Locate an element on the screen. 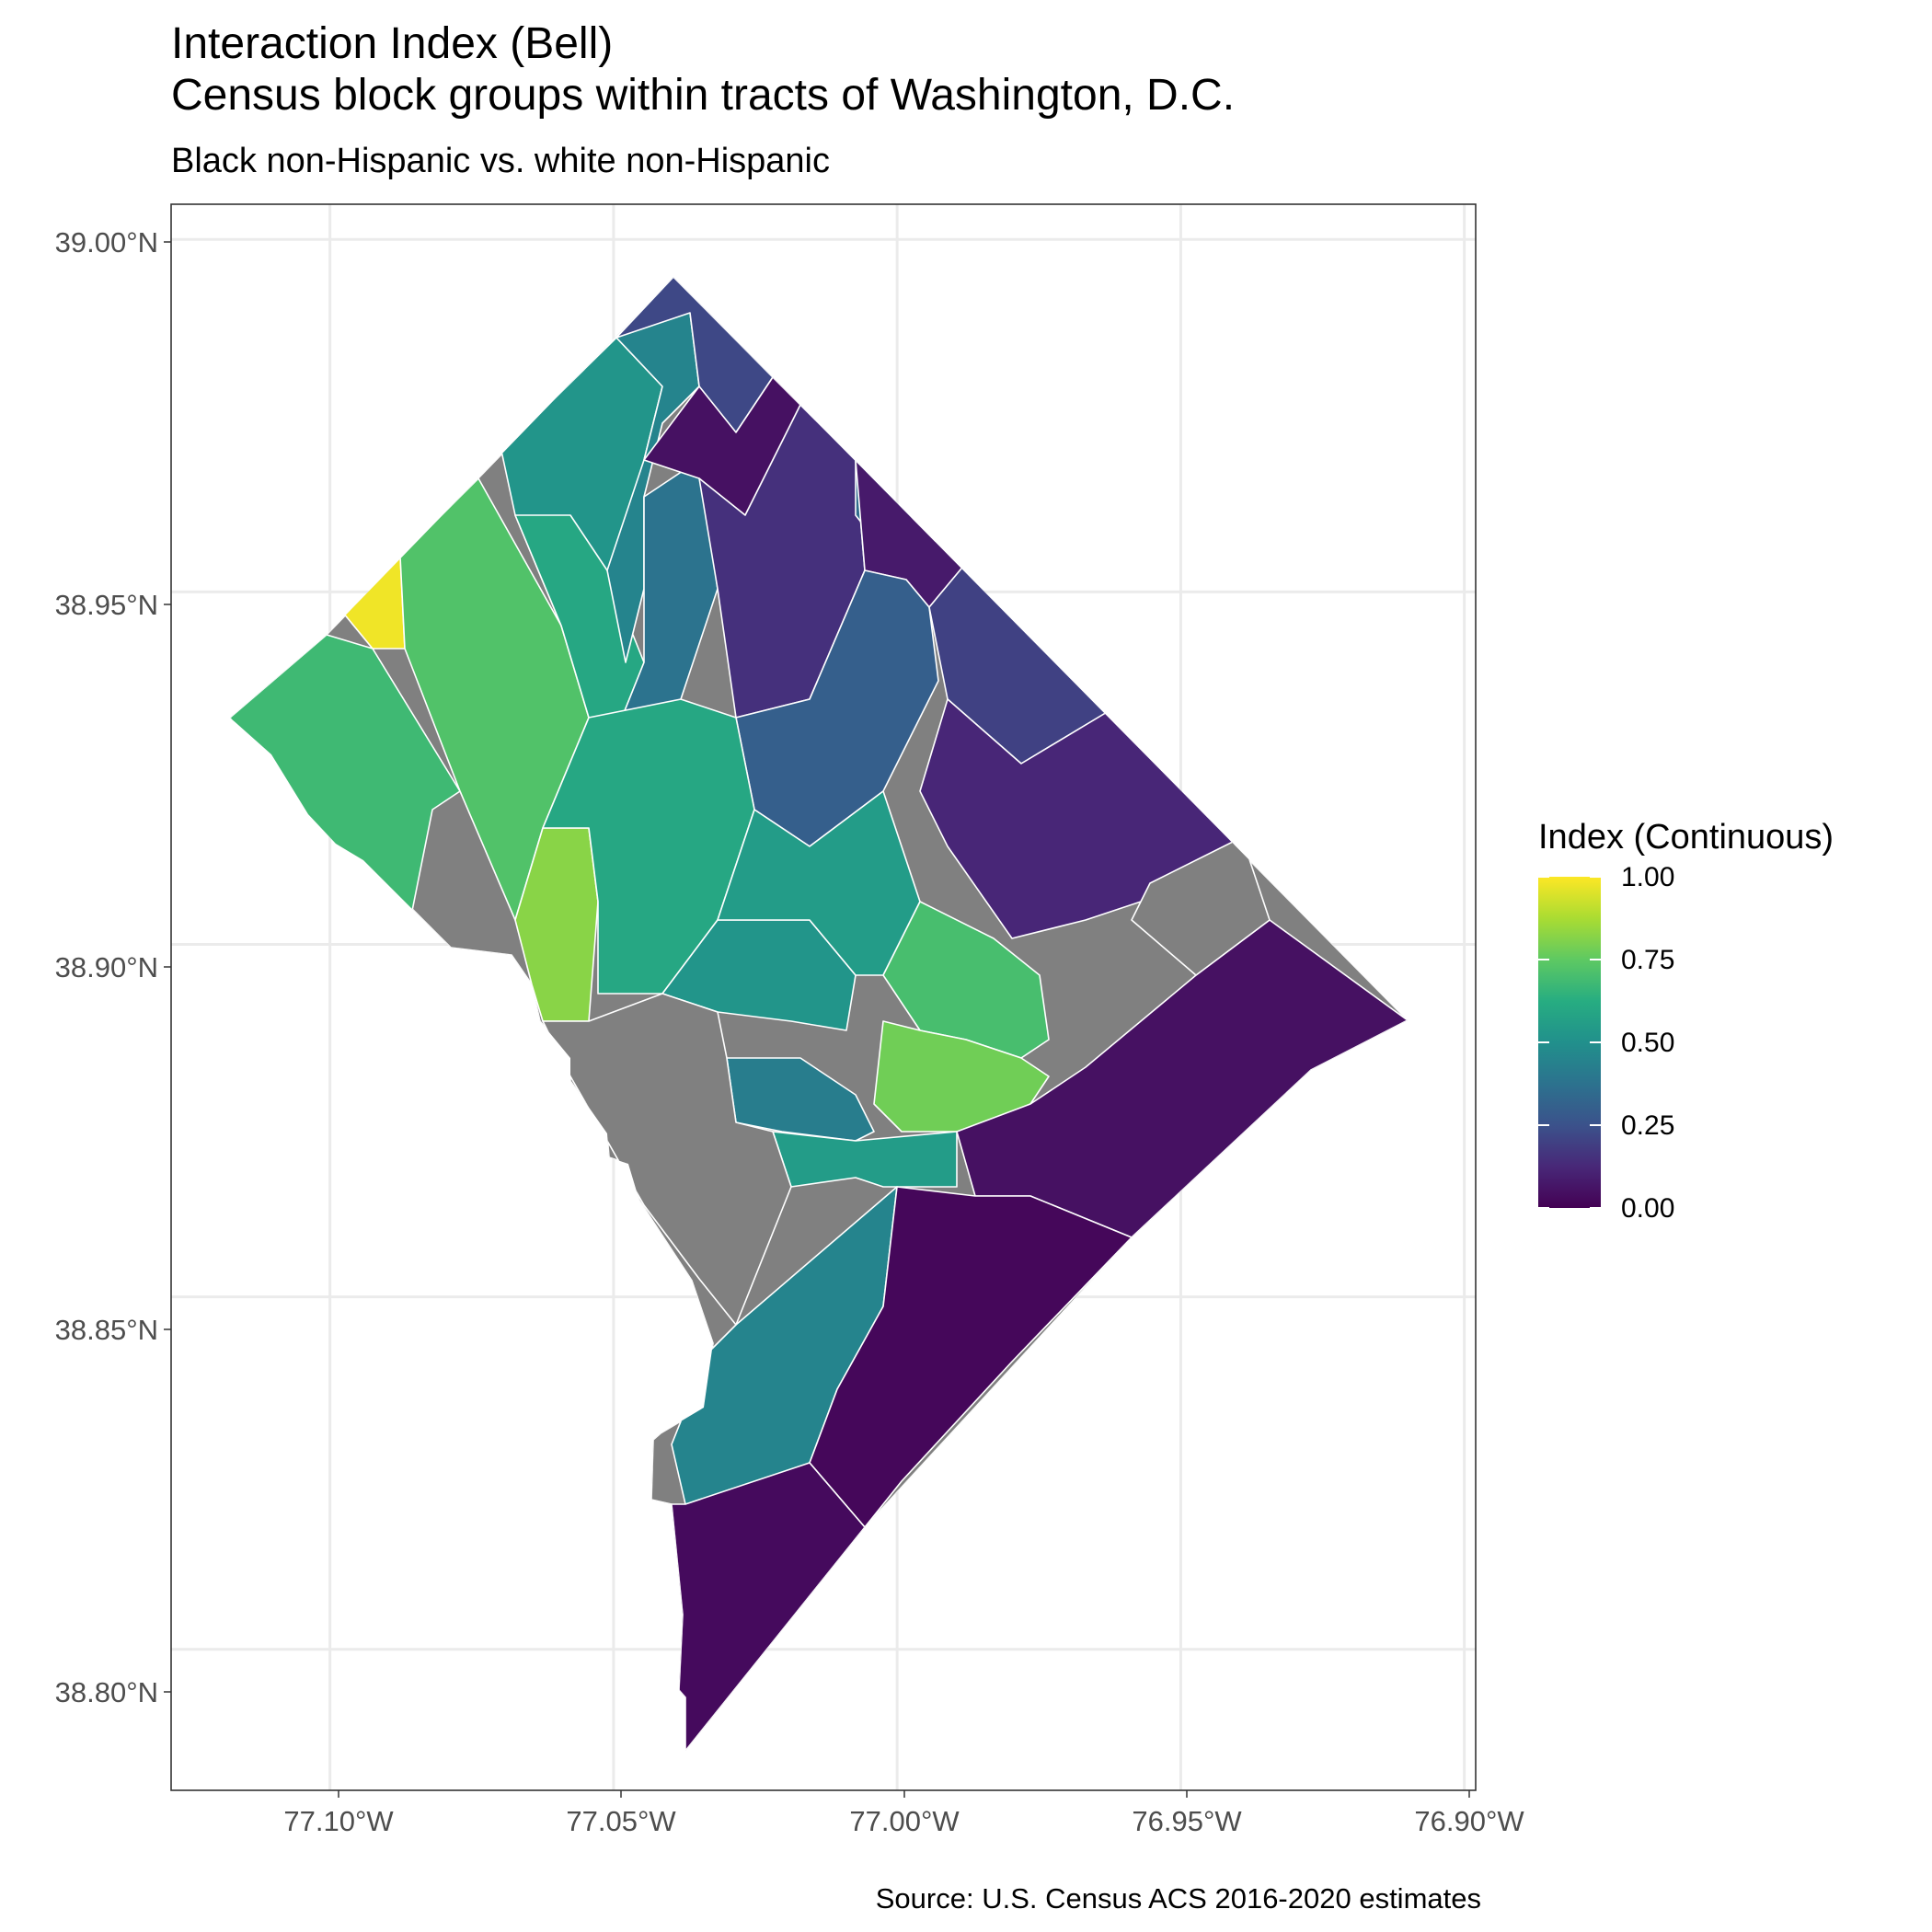 Image resolution: width=1932 pixels, height=1932 pixels. y-tick-label: 38.90°N is located at coordinates (106, 967).